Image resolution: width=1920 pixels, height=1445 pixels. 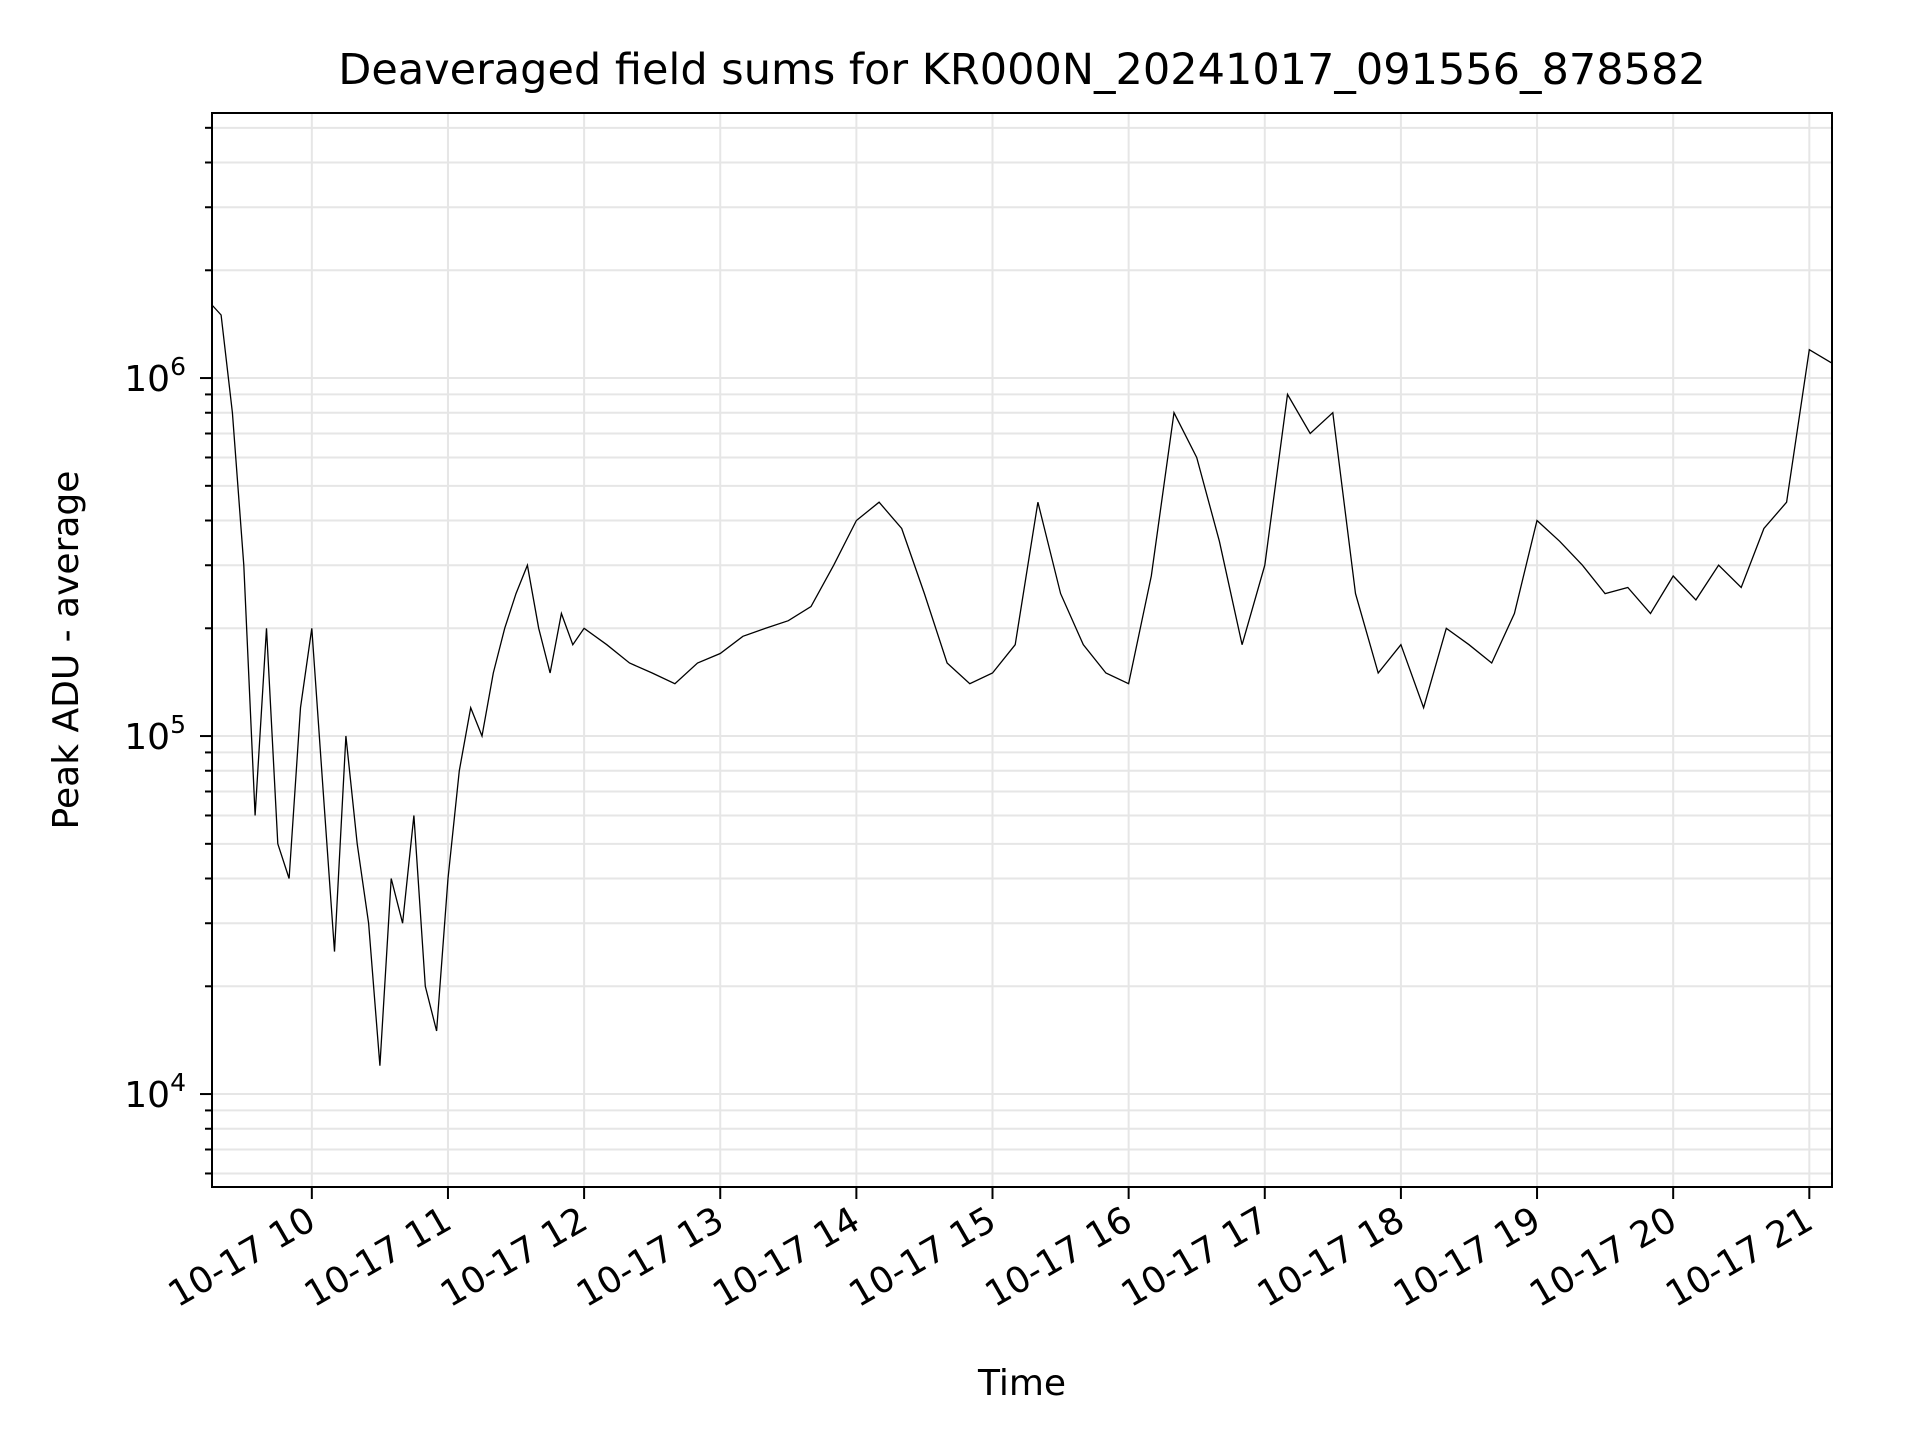 What do you see at coordinates (178, 1082) in the screenshot?
I see `y-tick-exponent: 4` at bounding box center [178, 1082].